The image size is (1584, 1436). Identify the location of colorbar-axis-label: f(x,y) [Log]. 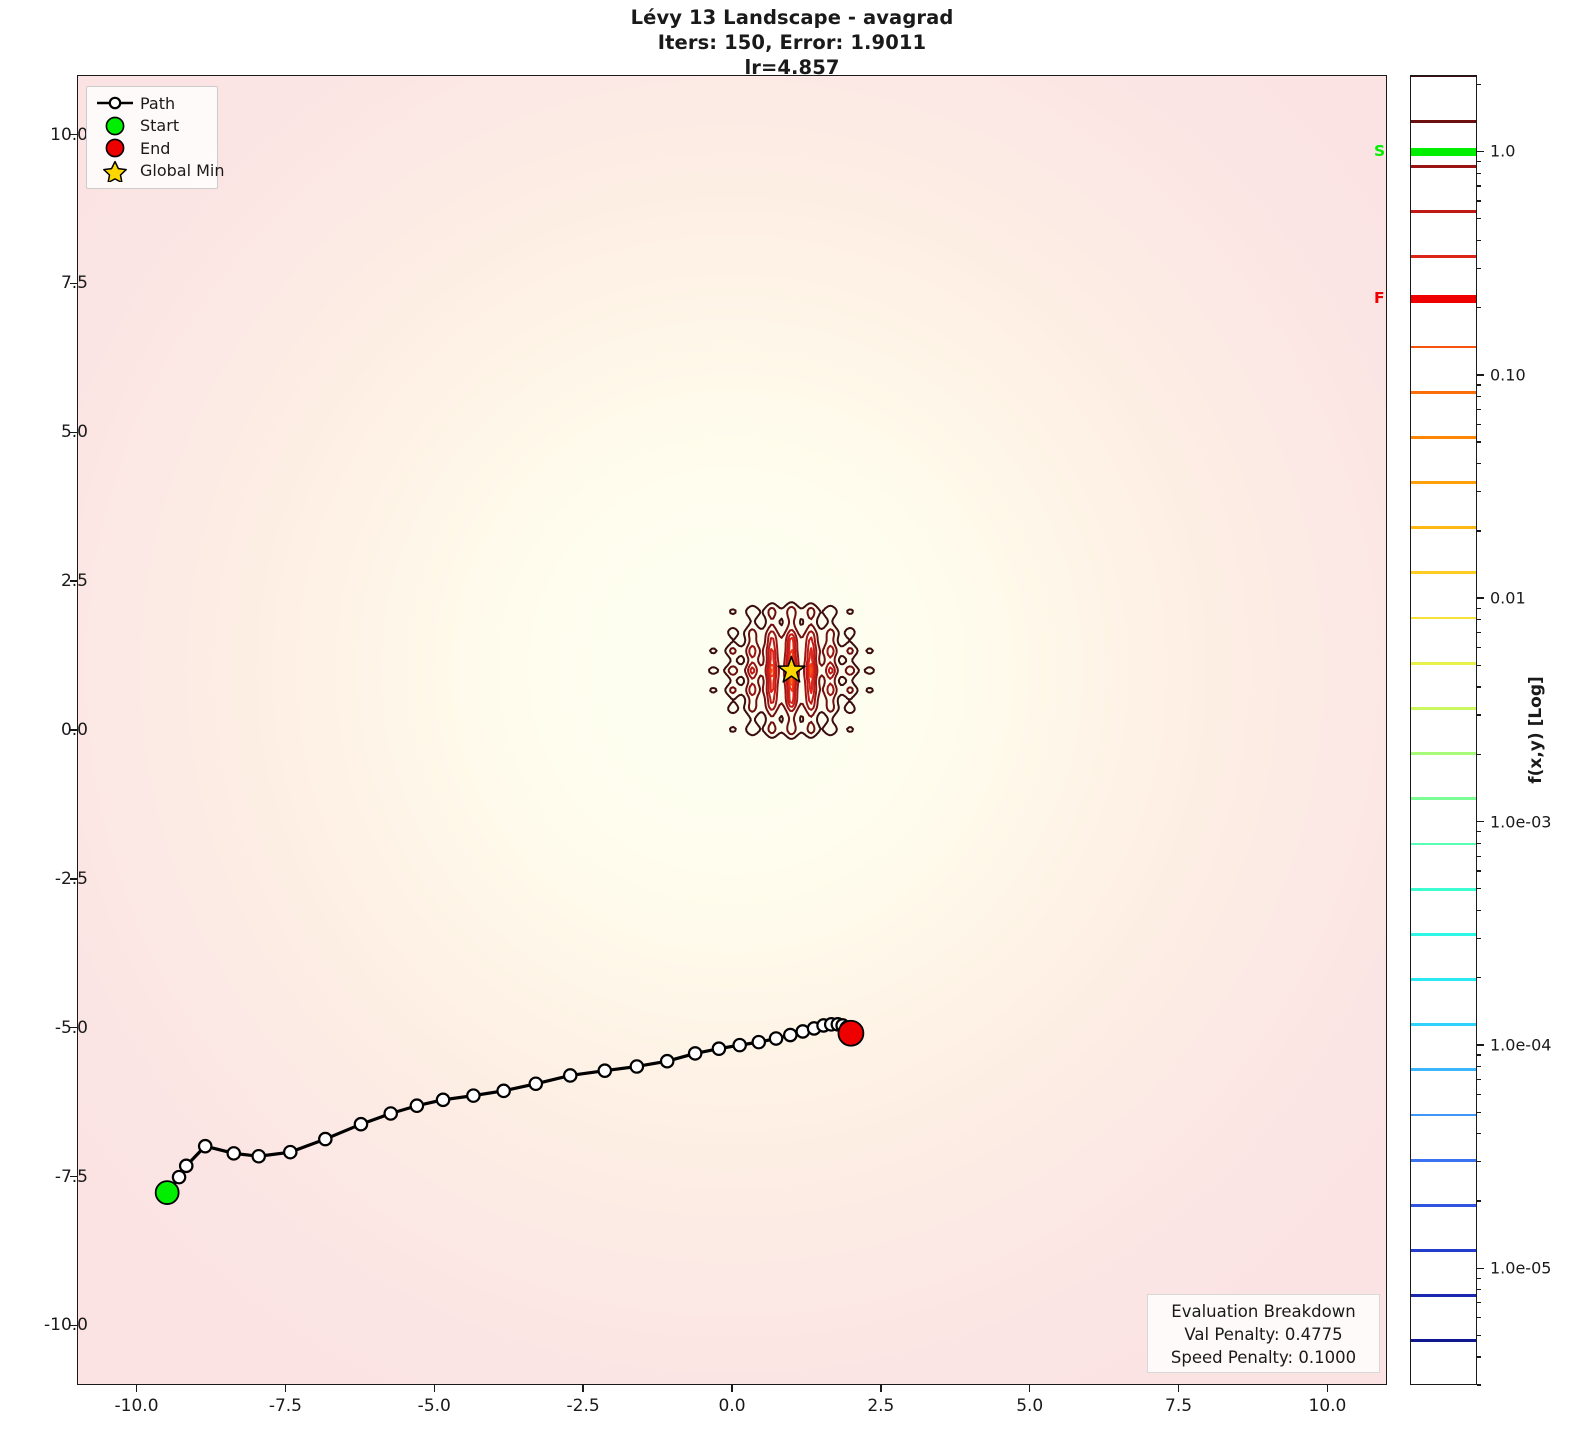
(1536, 730).